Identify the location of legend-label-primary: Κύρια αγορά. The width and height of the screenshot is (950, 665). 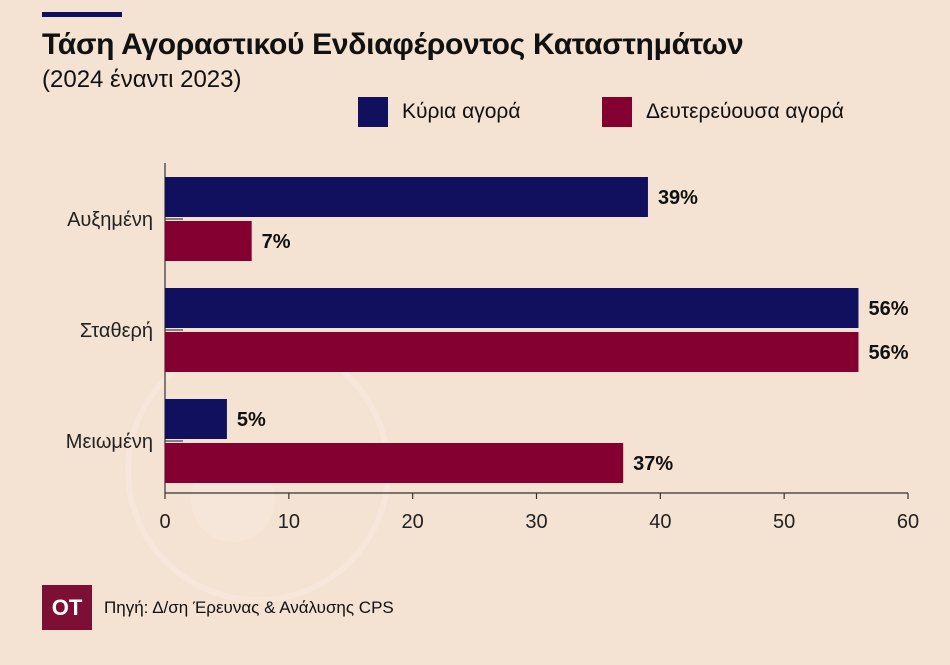
(461, 111).